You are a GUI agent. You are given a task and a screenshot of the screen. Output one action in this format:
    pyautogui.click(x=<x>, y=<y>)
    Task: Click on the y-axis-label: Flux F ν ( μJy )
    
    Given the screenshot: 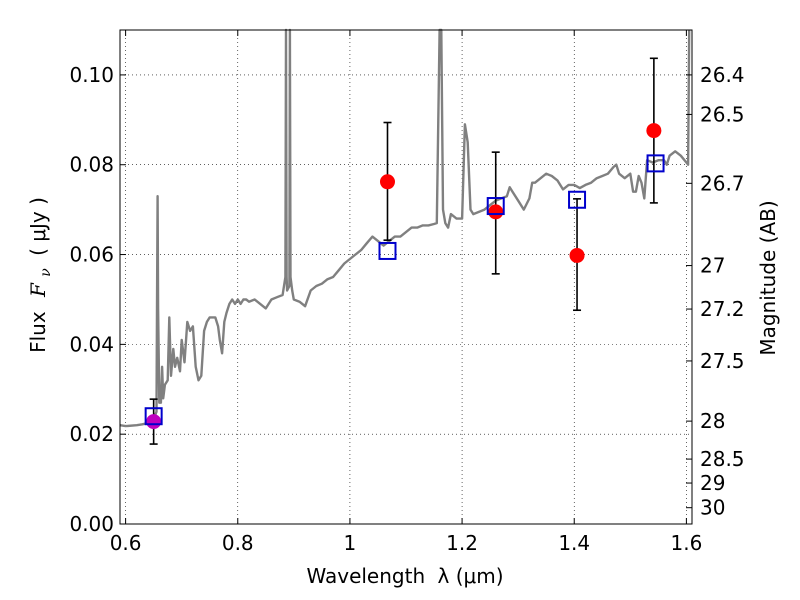 What is the action you would take?
    pyautogui.click(x=40, y=275)
    